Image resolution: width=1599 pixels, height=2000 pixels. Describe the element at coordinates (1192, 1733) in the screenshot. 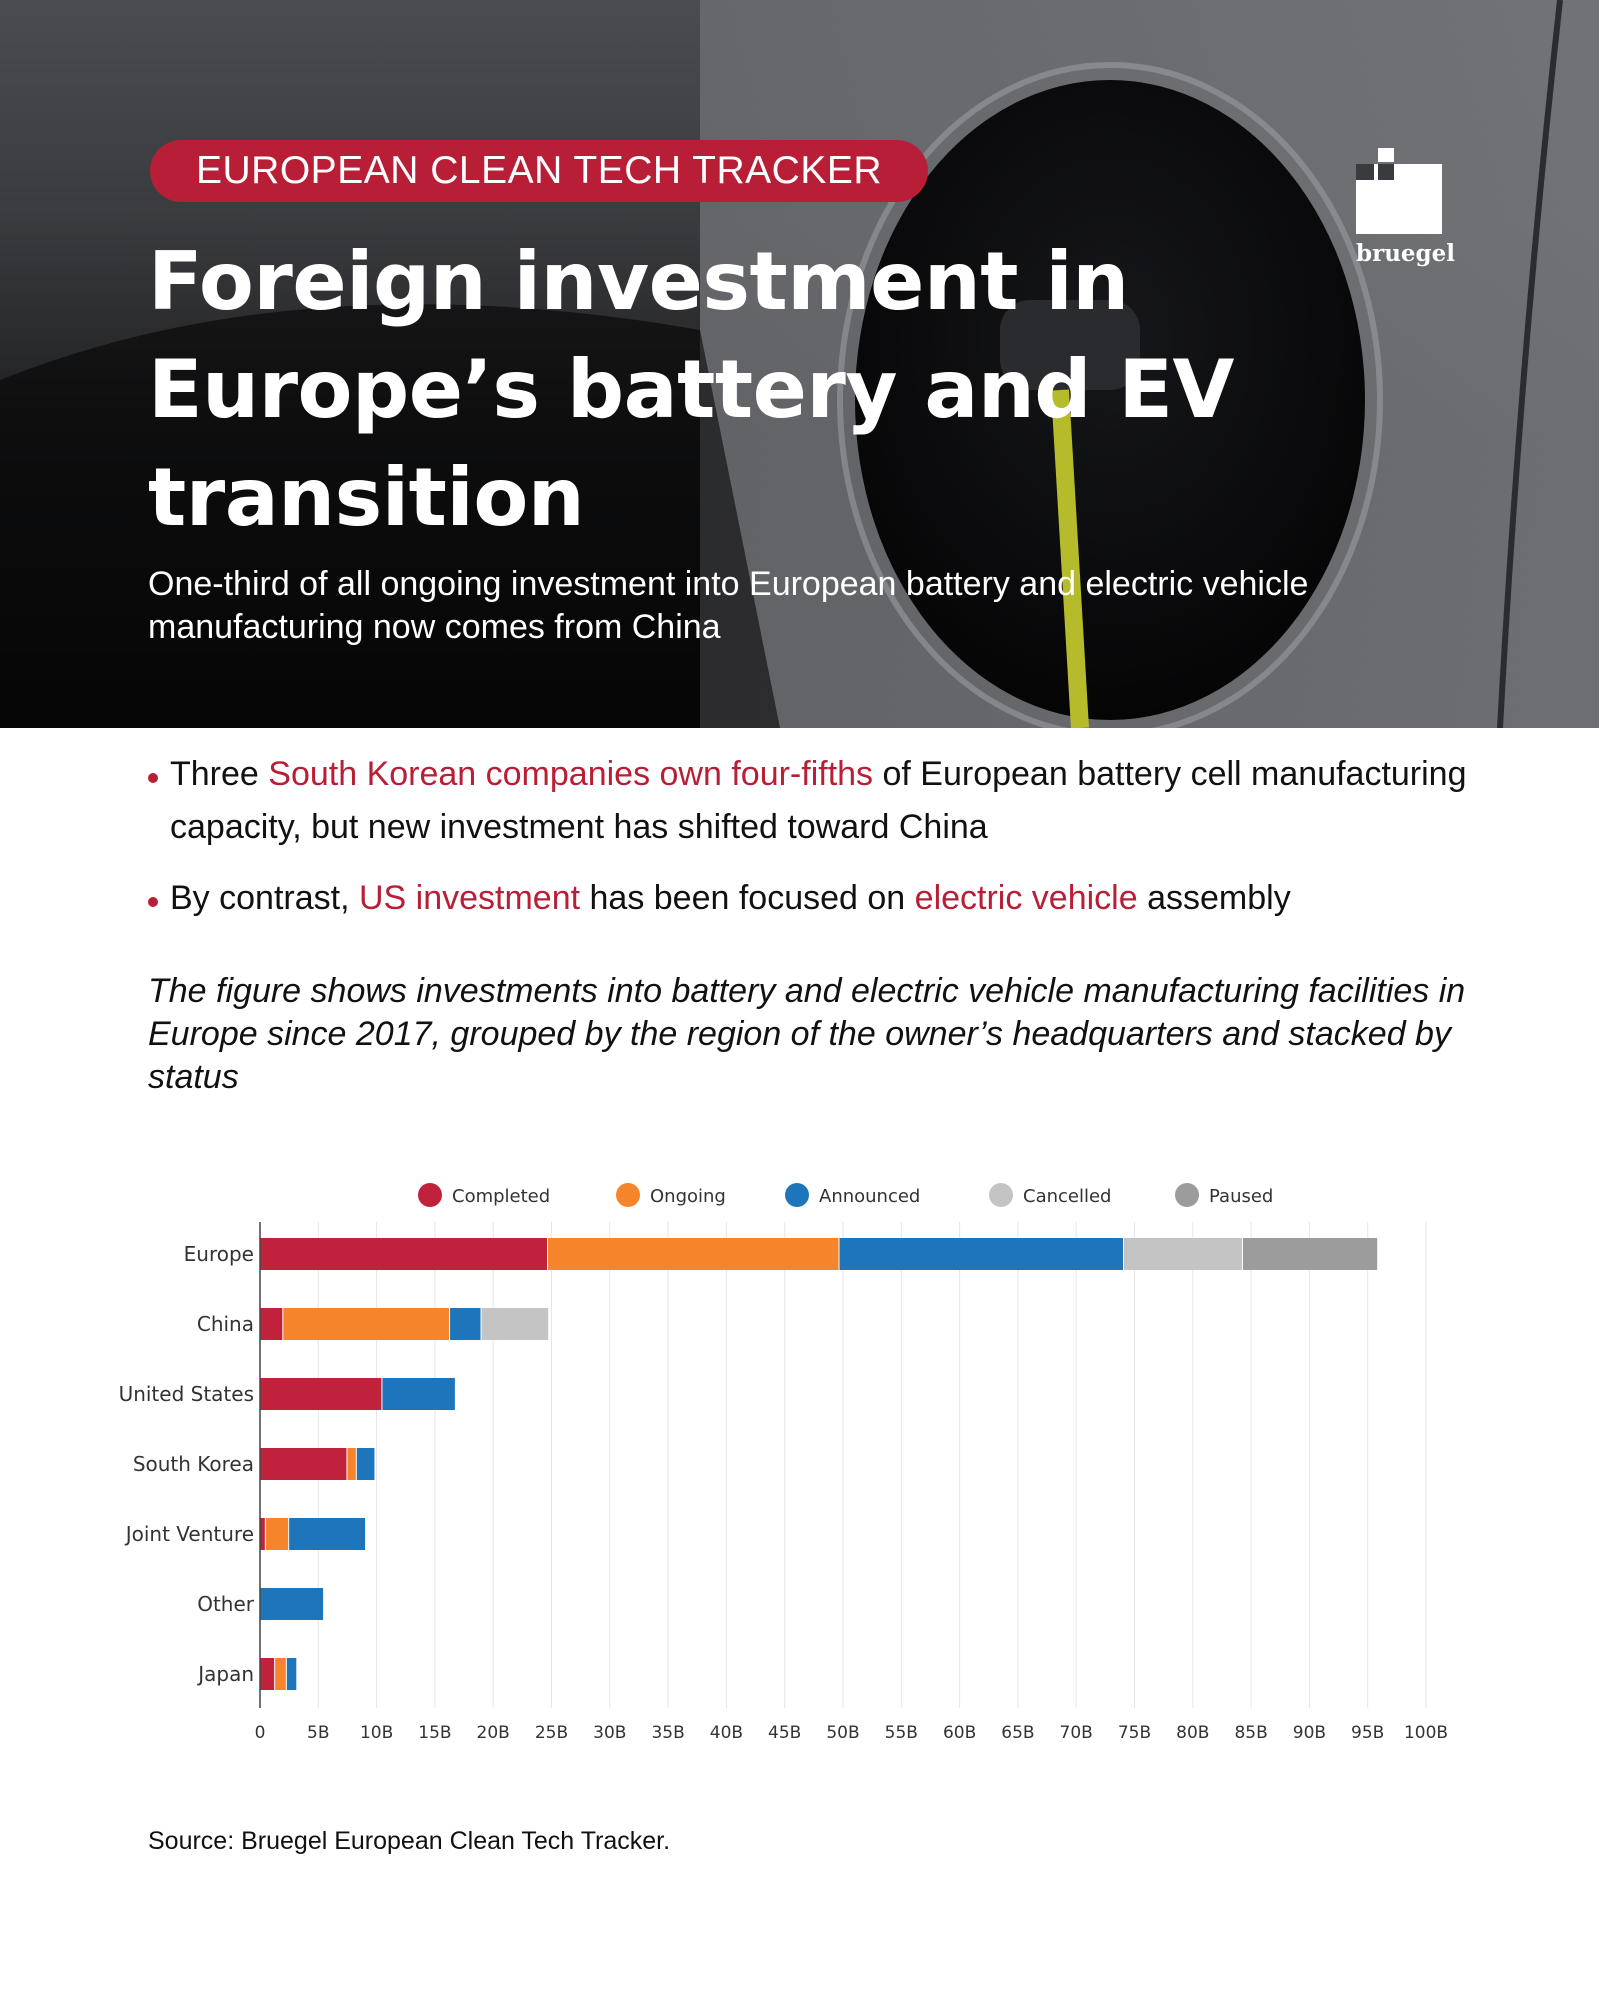

I see `x-tick-label: 80B` at that location.